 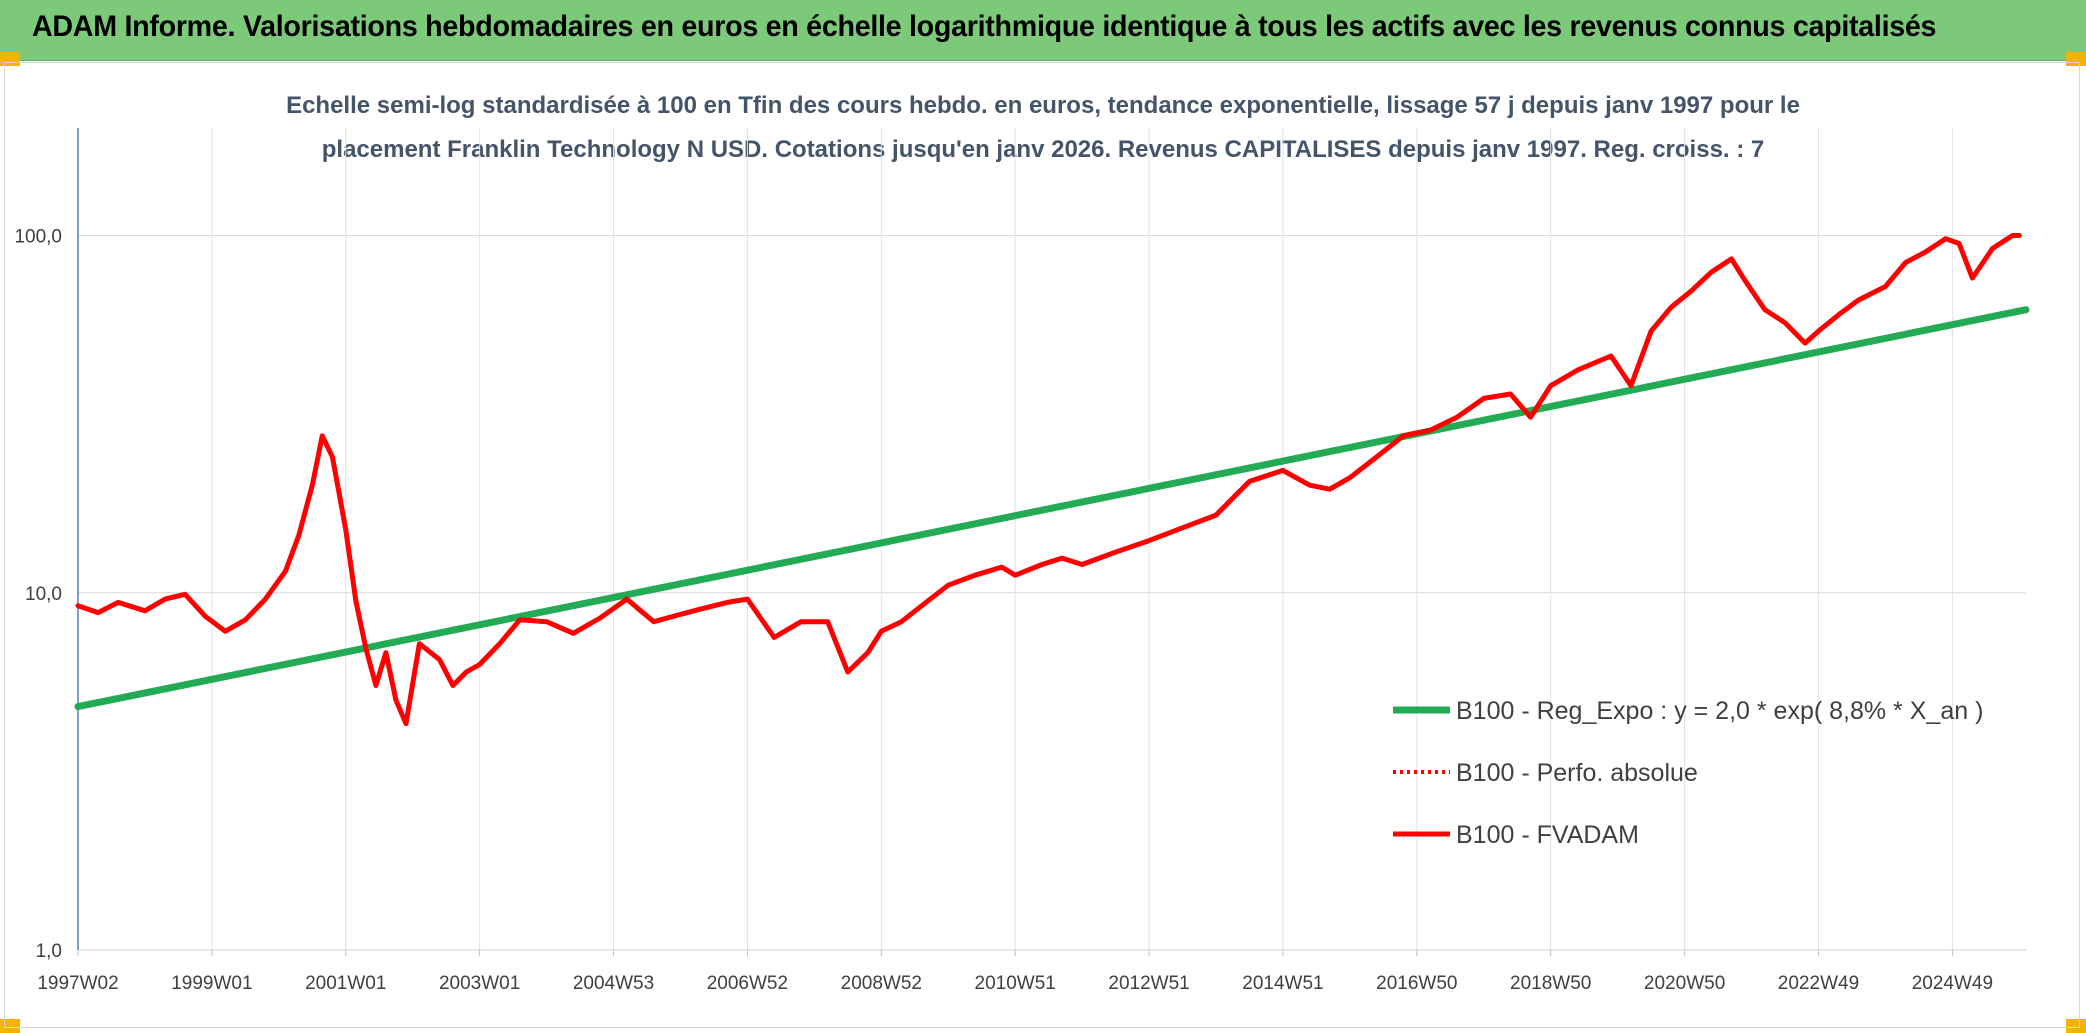 What do you see at coordinates (613, 983) in the screenshot?
I see `x-tick-label: 2004W53` at bounding box center [613, 983].